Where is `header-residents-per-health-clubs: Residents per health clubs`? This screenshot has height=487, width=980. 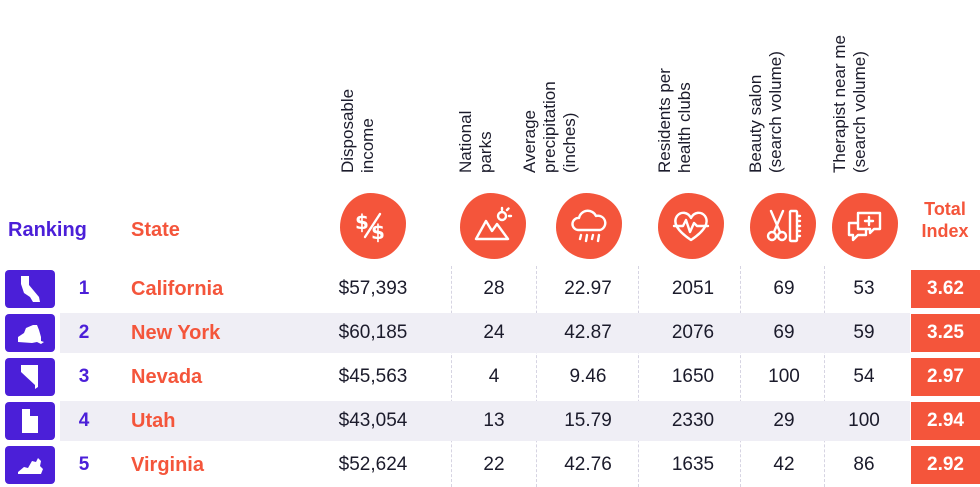 header-residents-per-health-clubs: Residents per health clubs is located at coordinates (674, 120).